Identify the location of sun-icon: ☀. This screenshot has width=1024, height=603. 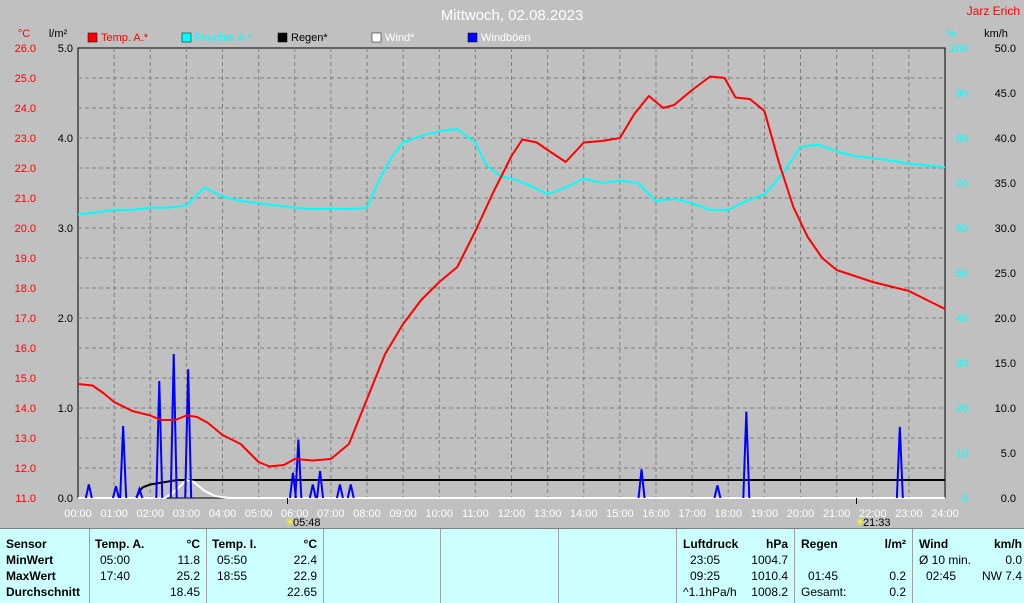
(290, 522).